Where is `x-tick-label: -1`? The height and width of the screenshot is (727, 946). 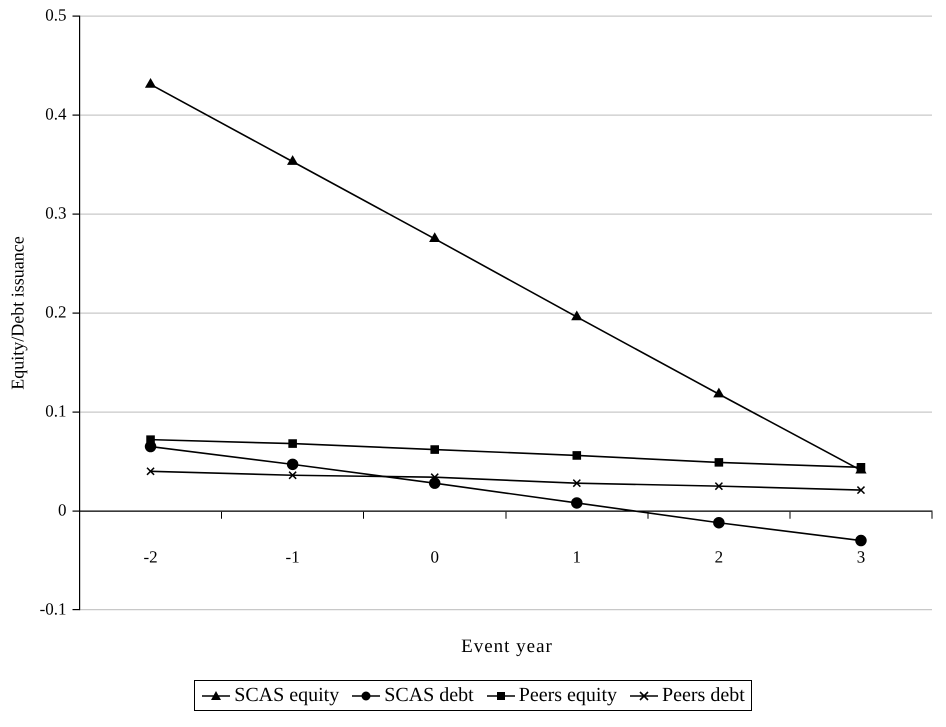
x-tick-label: -1 is located at coordinates (293, 557).